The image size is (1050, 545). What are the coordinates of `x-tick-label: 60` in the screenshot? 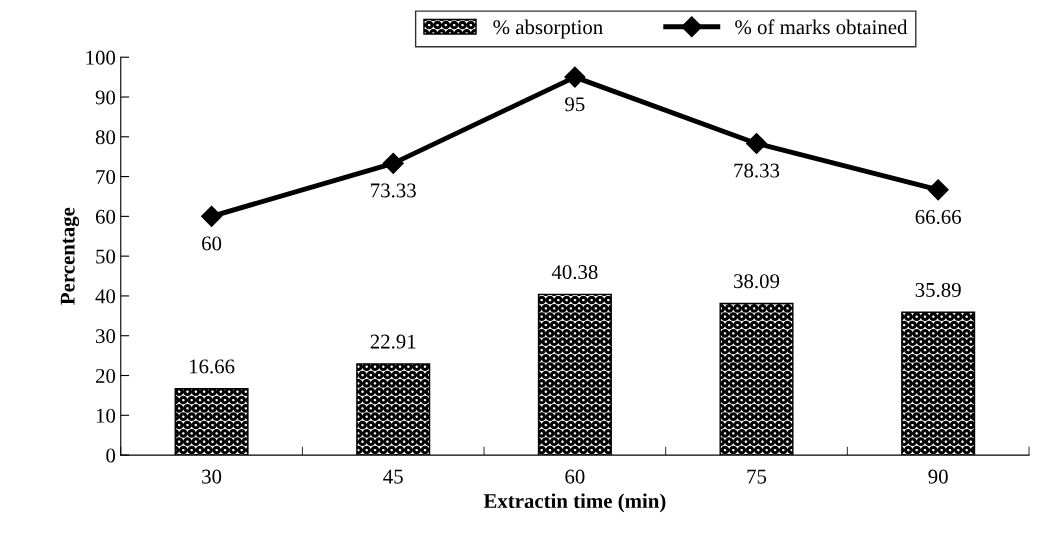 It's located at (575, 476).